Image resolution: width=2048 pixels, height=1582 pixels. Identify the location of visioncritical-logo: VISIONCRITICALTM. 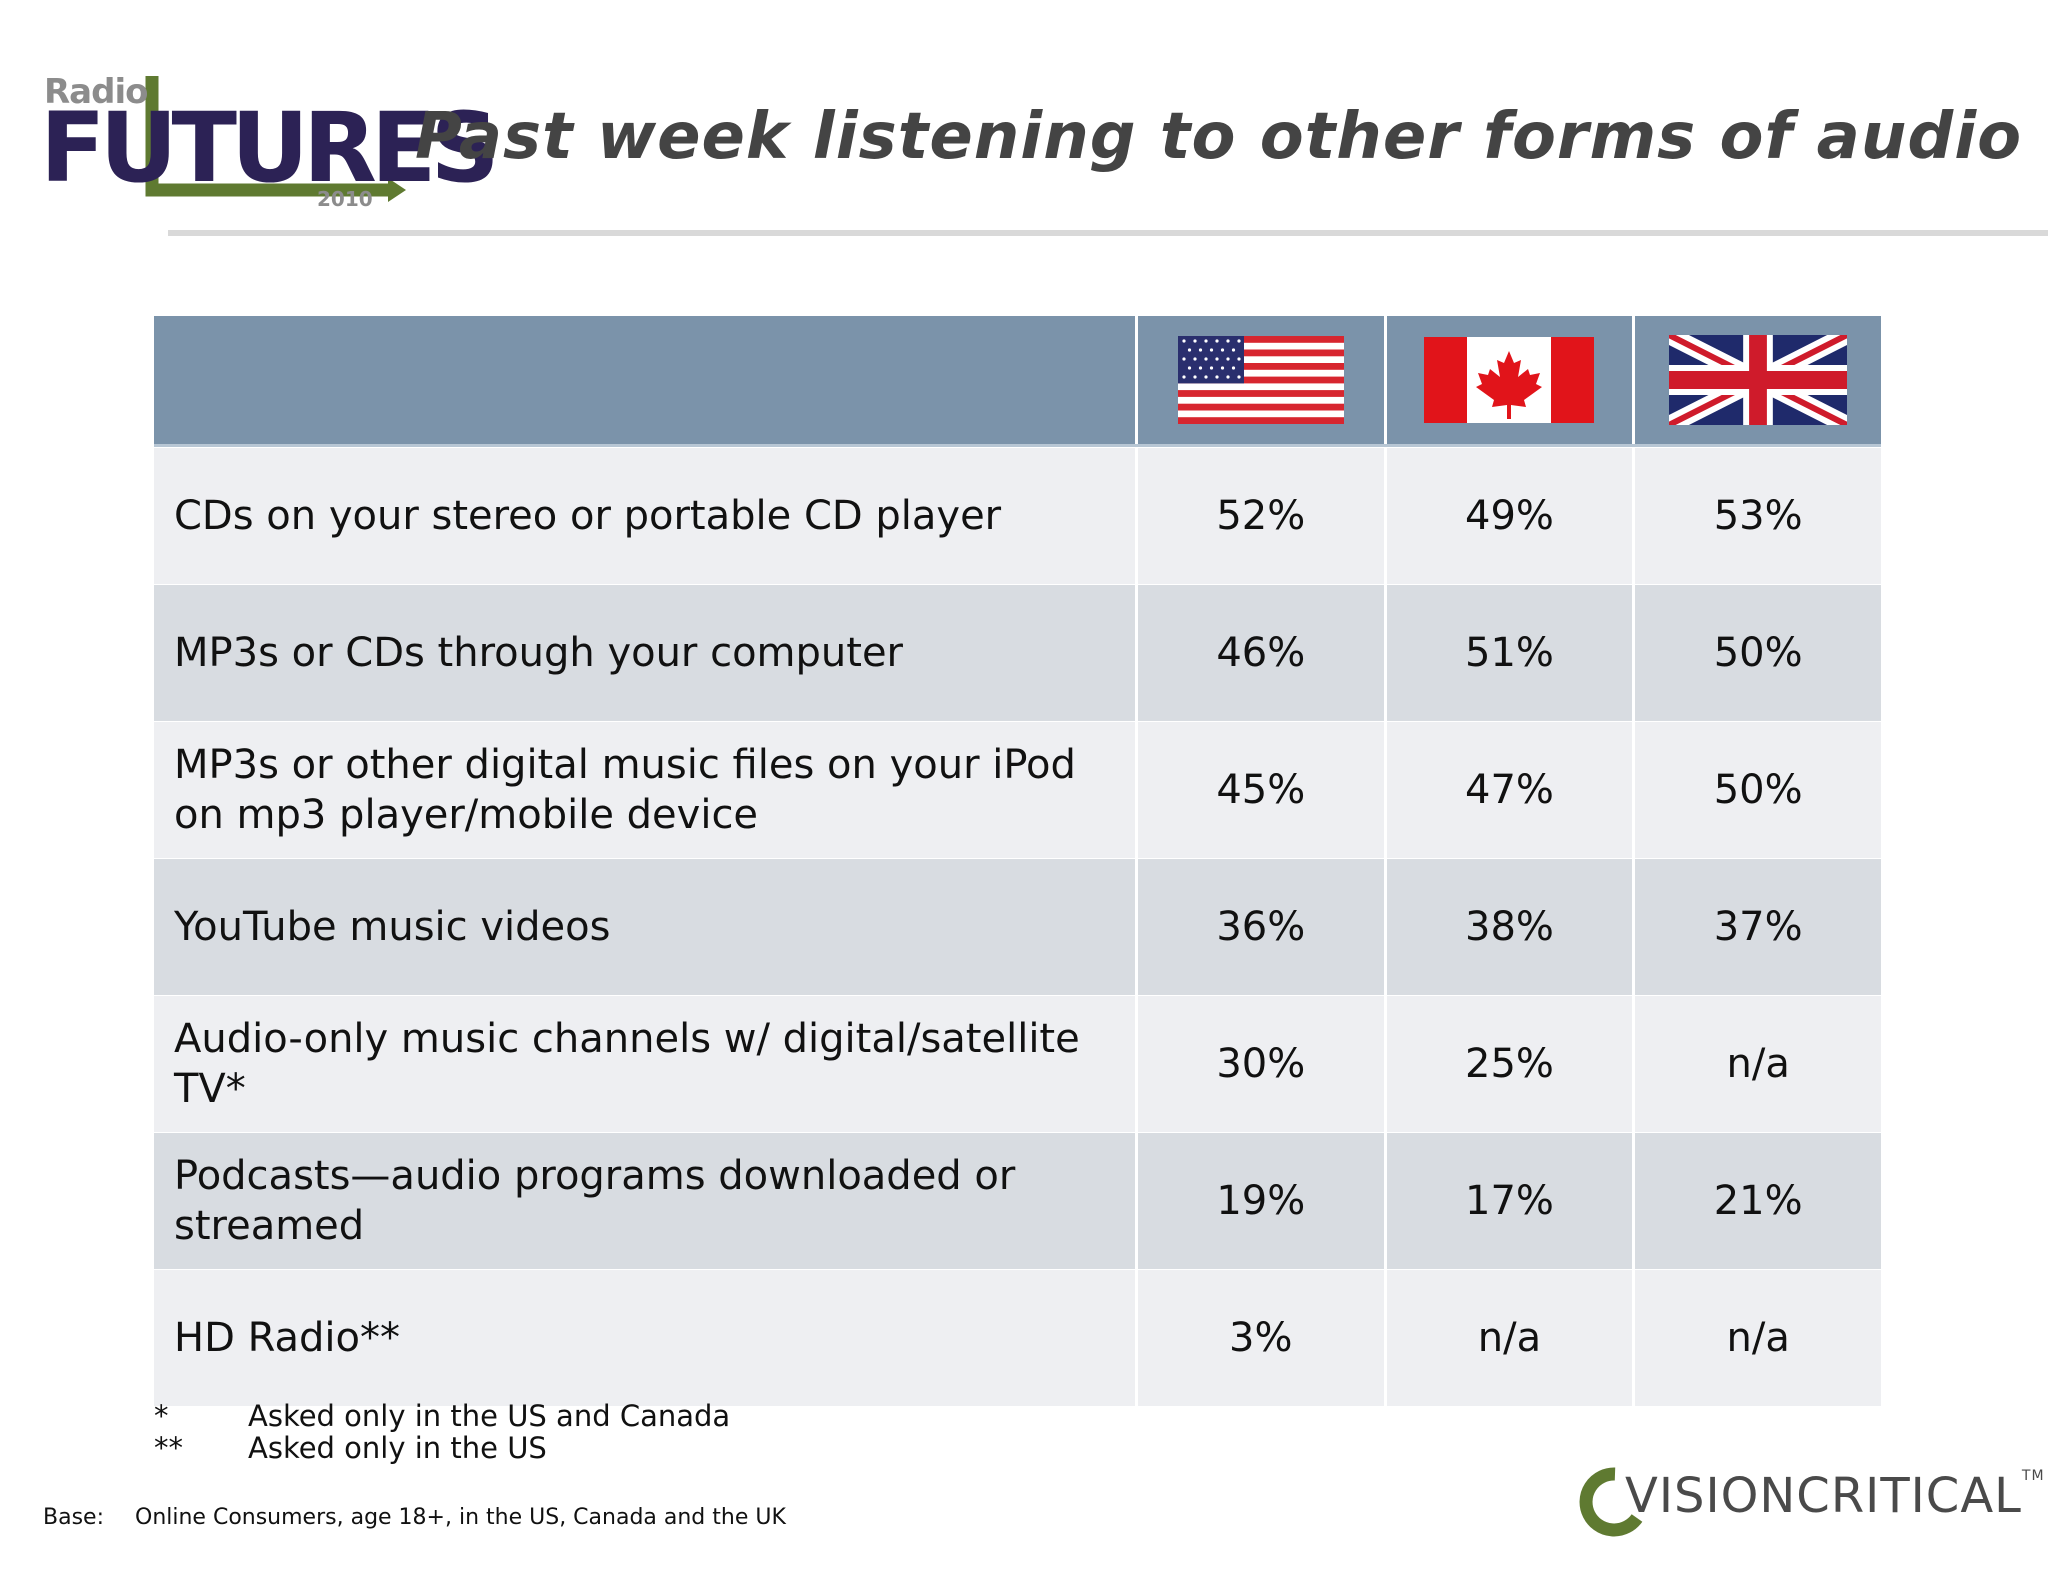
(1809, 1505).